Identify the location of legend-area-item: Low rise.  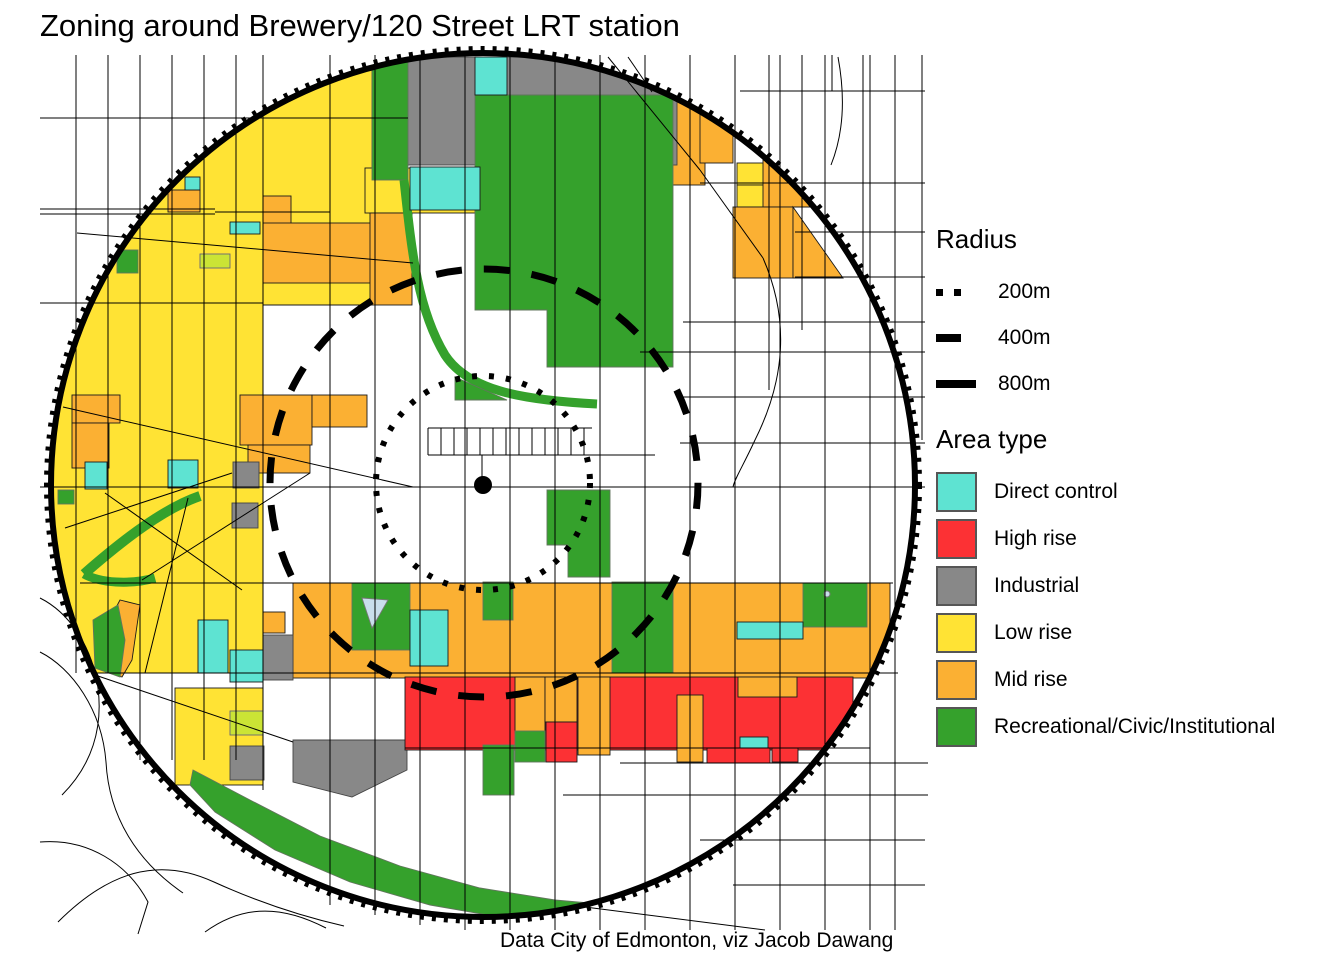
(1105, 633).